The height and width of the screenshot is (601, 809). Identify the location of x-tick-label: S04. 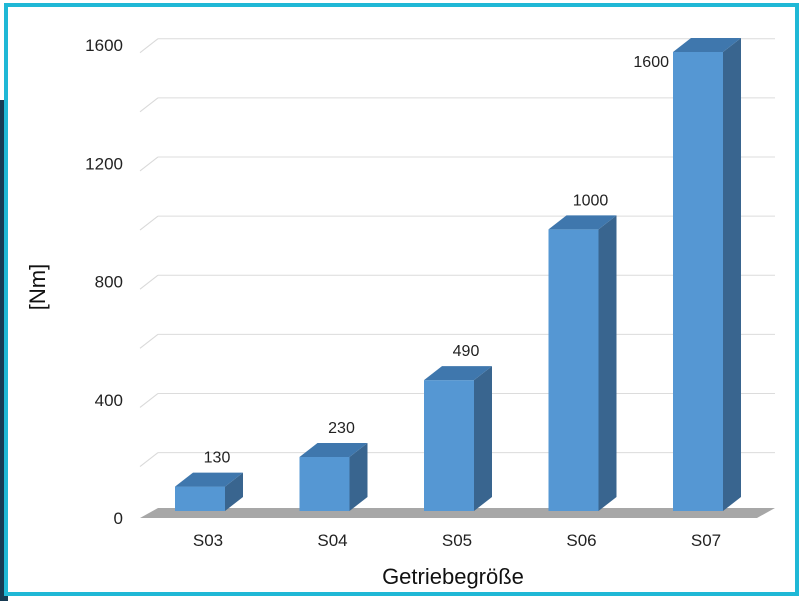
(332, 540).